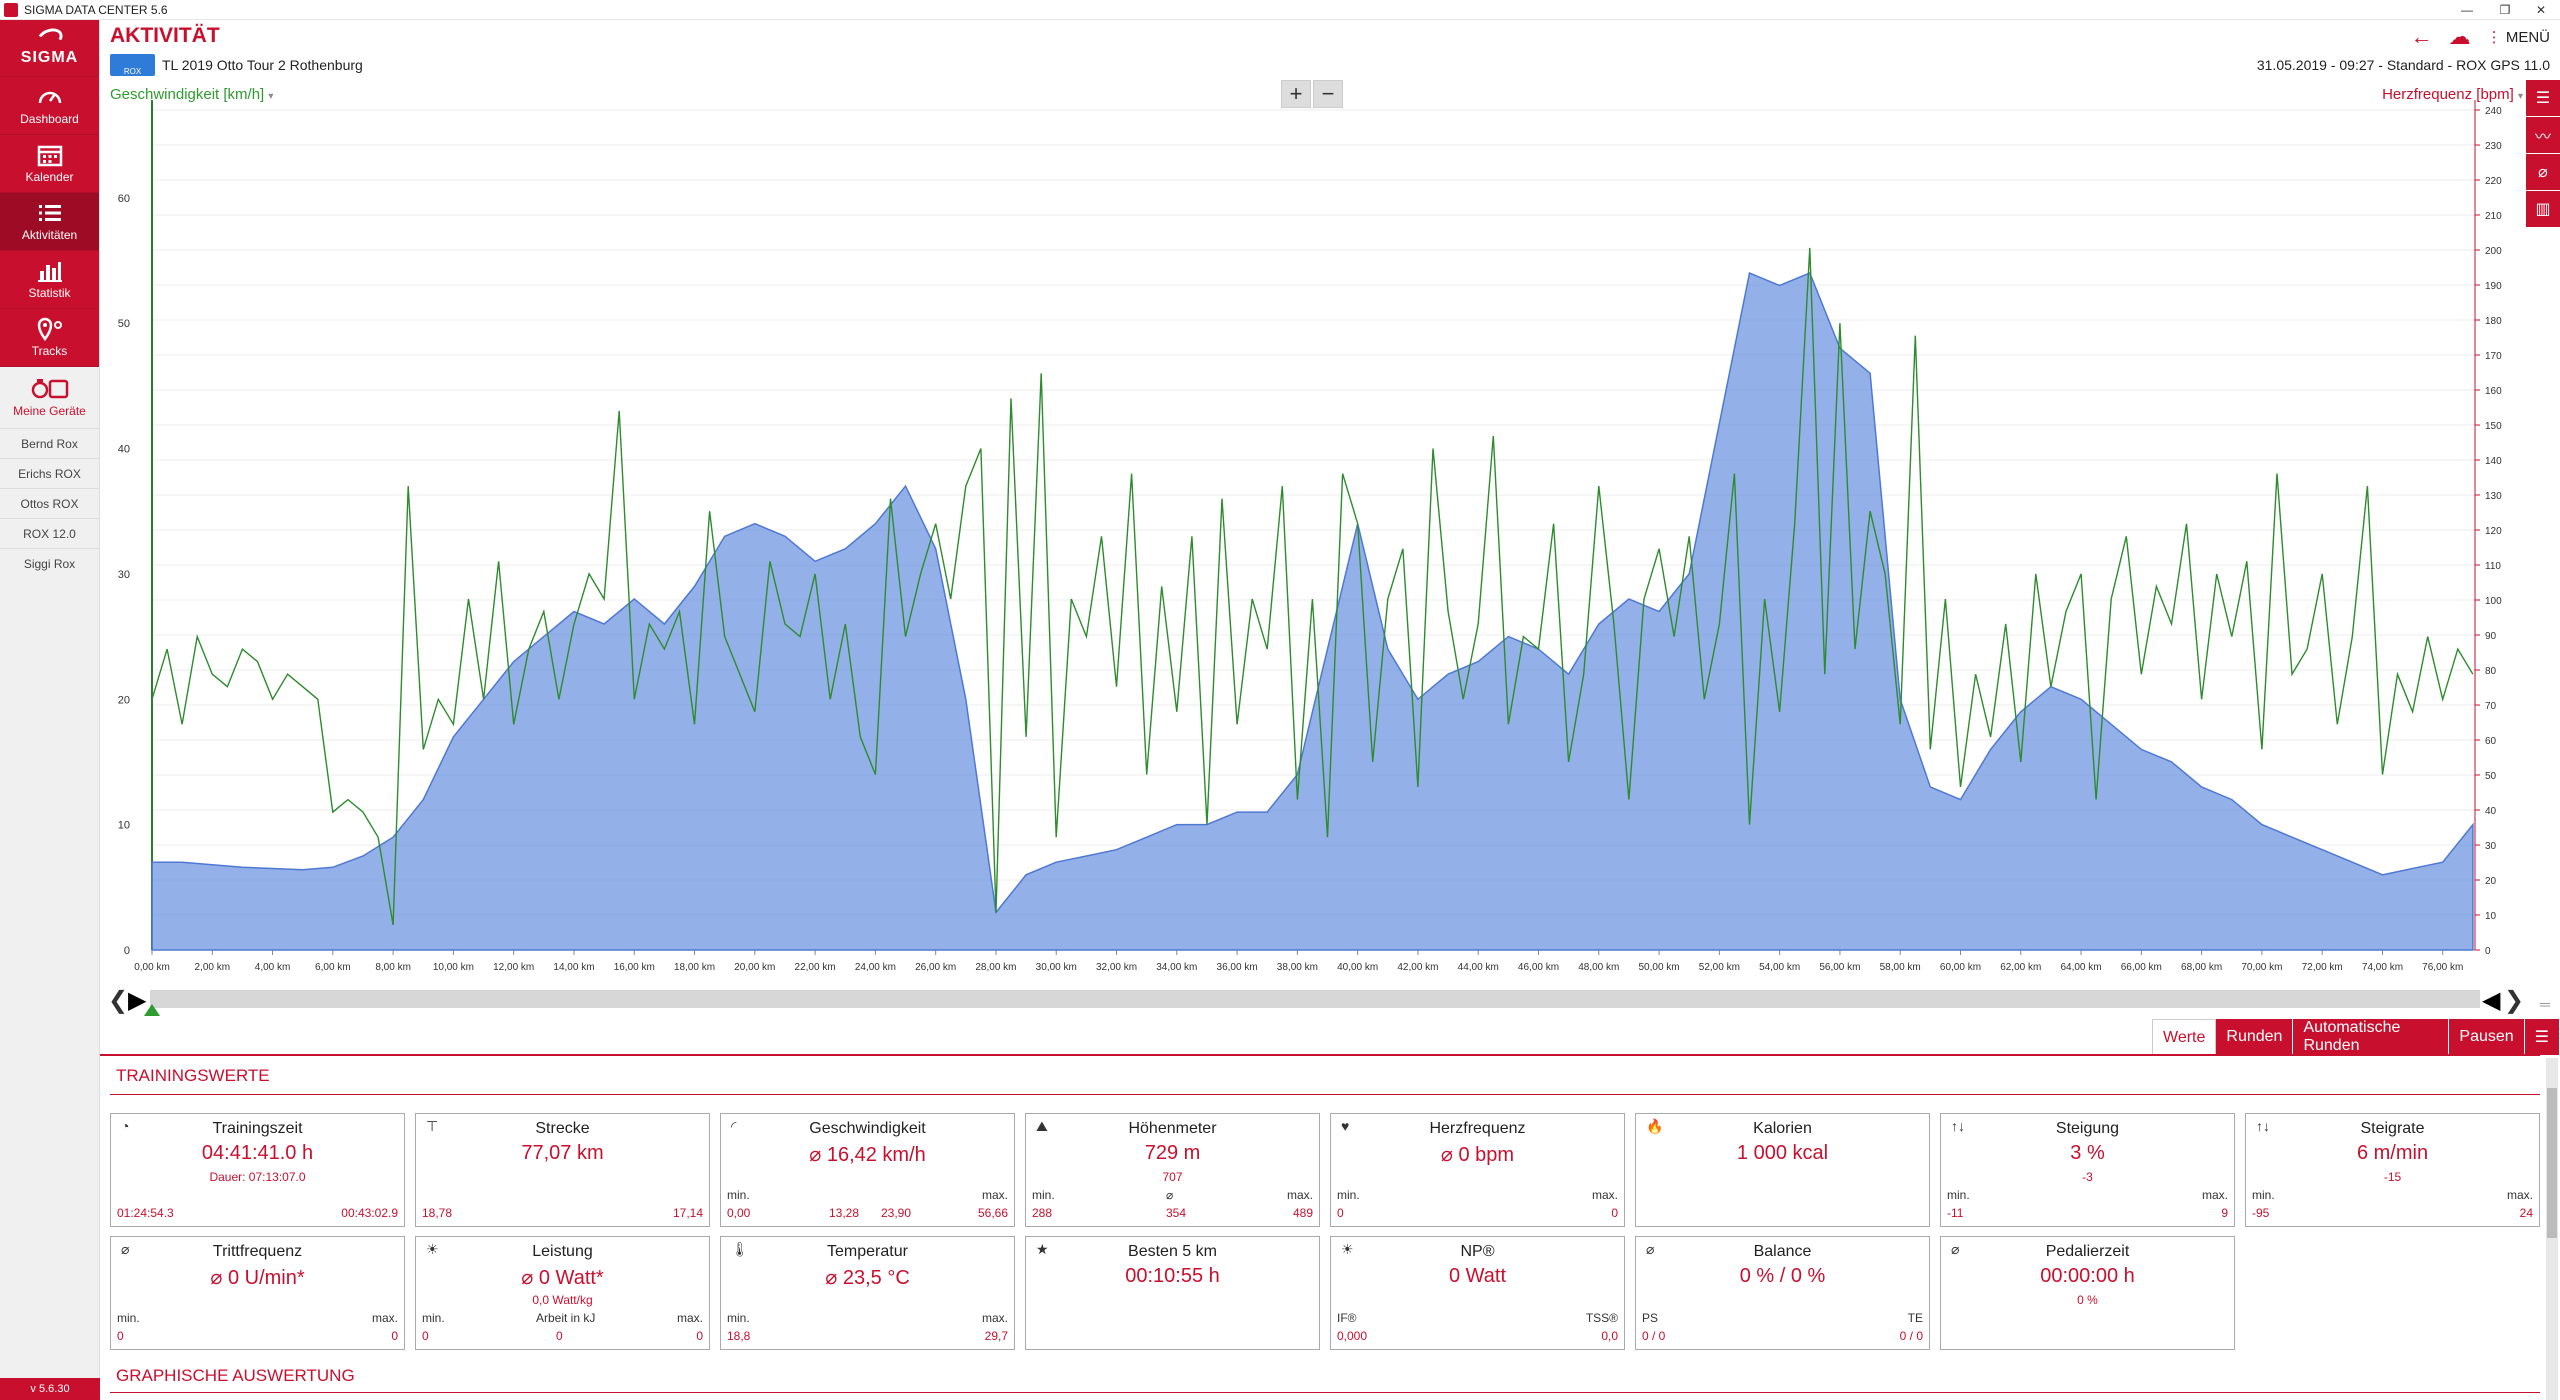 The height and width of the screenshot is (1400, 2560). Describe the element at coordinates (1116, 967) in the screenshot. I see `x-tick-label: 32,00 km` at that location.